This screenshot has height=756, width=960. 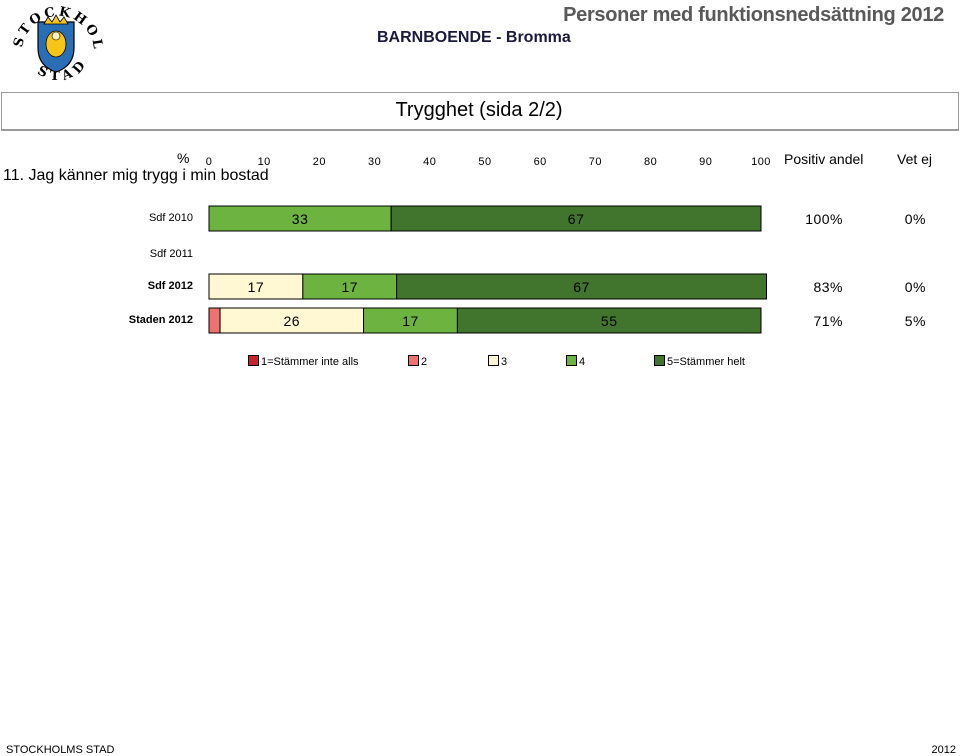 I want to click on unknown-share-value: 5%, so click(x=915, y=321).